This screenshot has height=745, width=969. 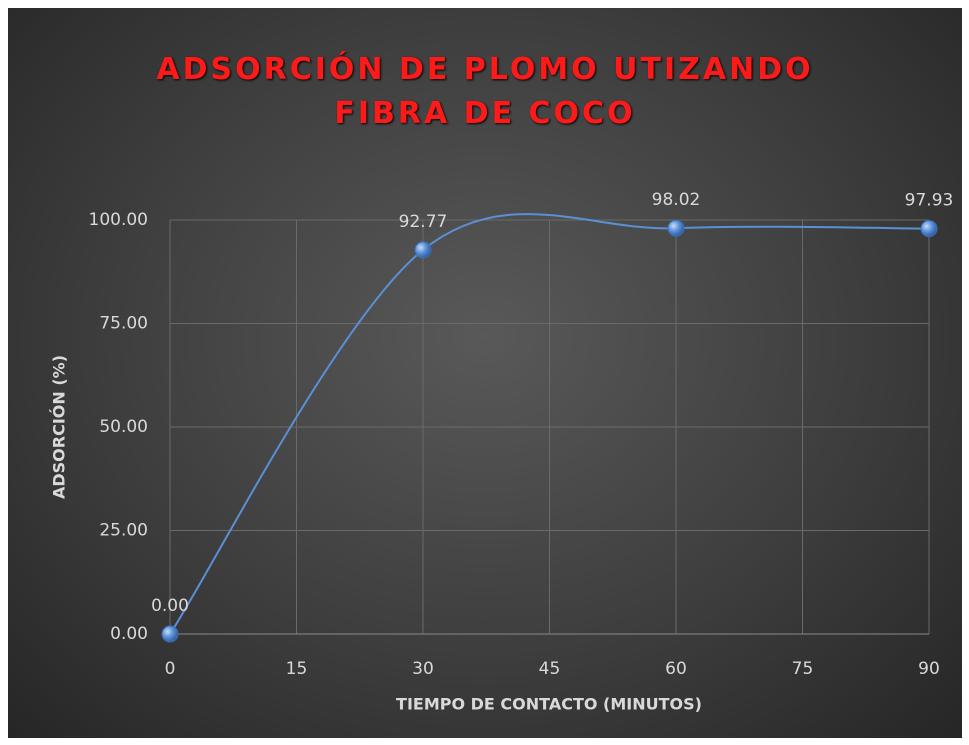 What do you see at coordinates (170, 606) in the screenshot?
I see `data-label: 0.00` at bounding box center [170, 606].